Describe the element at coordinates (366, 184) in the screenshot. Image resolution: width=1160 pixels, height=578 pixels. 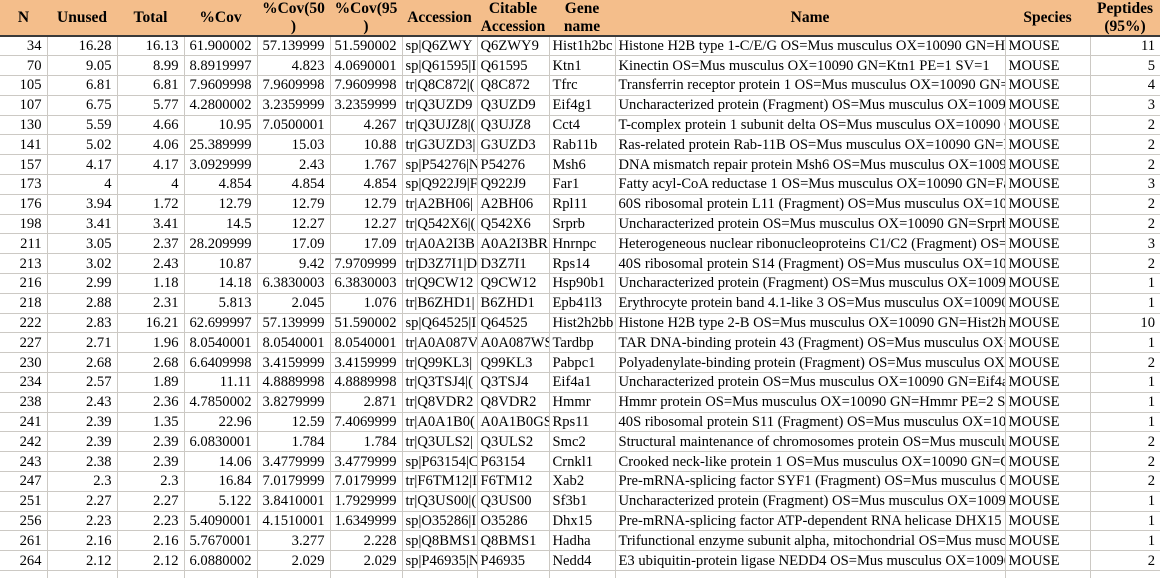
I see `cell-cov95: 4.854` at that location.